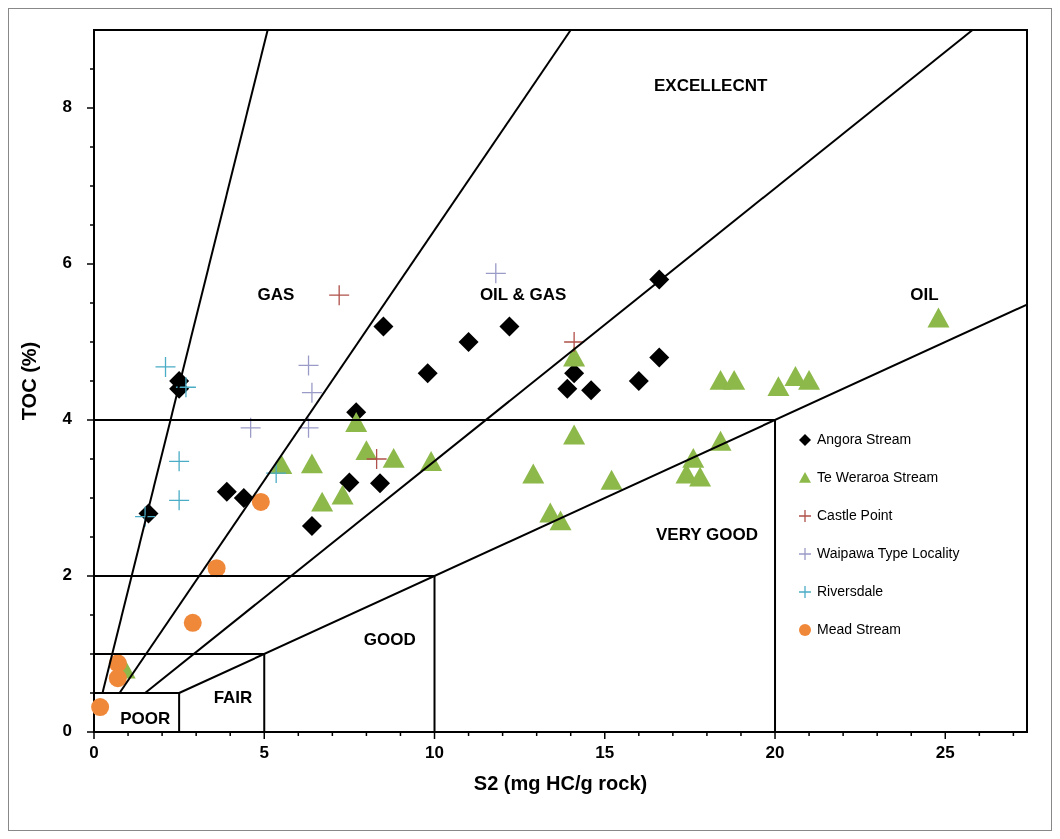 The width and height of the screenshot is (1060, 839). What do you see at coordinates (67, 575) in the screenshot?
I see `y-tick-label: 2` at bounding box center [67, 575].